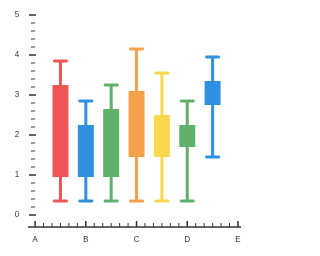 This screenshot has width=320, height=256. What do you see at coordinates (17, 54) in the screenshot?
I see `y-tick-label: 4` at bounding box center [17, 54].